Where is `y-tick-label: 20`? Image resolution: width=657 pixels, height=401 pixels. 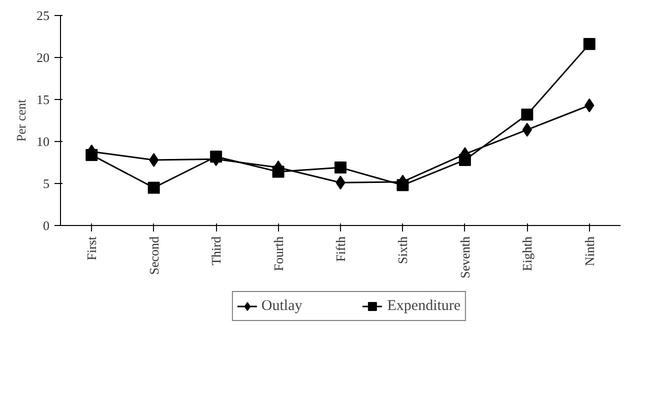 y-tick-label: 20 is located at coordinates (43, 57).